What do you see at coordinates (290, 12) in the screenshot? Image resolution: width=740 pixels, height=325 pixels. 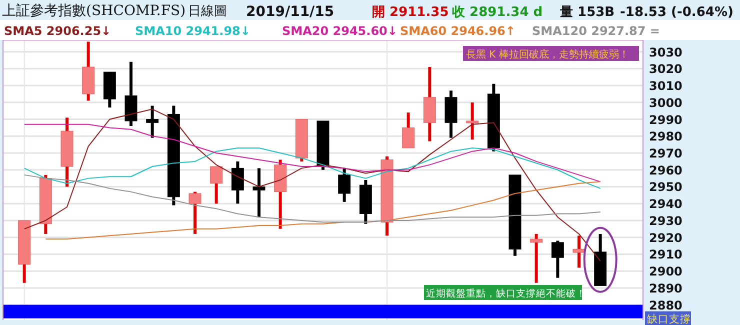 I see `text: 2019/11/15` at bounding box center [290, 12].